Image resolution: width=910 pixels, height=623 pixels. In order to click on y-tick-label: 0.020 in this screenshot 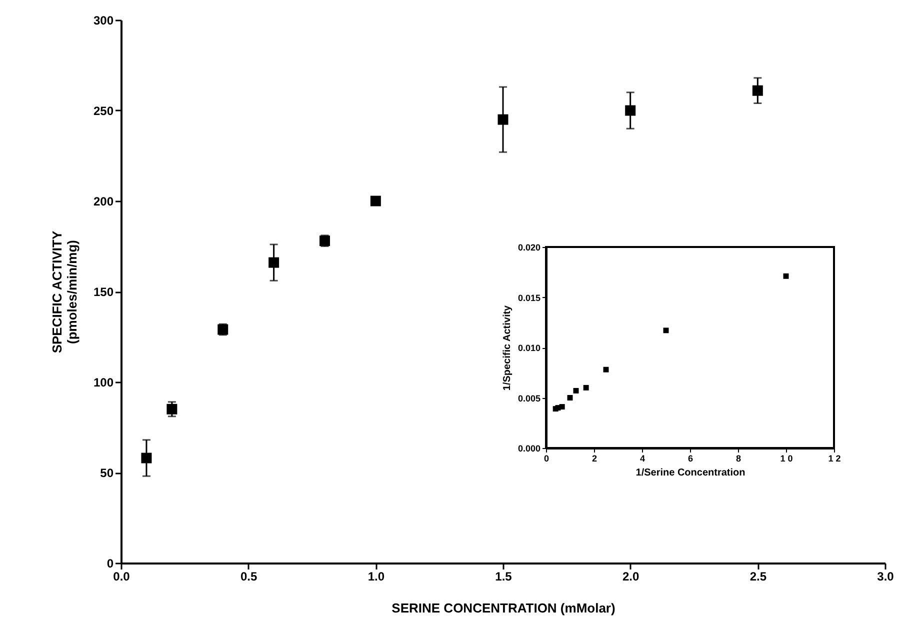, I will do `click(529, 247)`.